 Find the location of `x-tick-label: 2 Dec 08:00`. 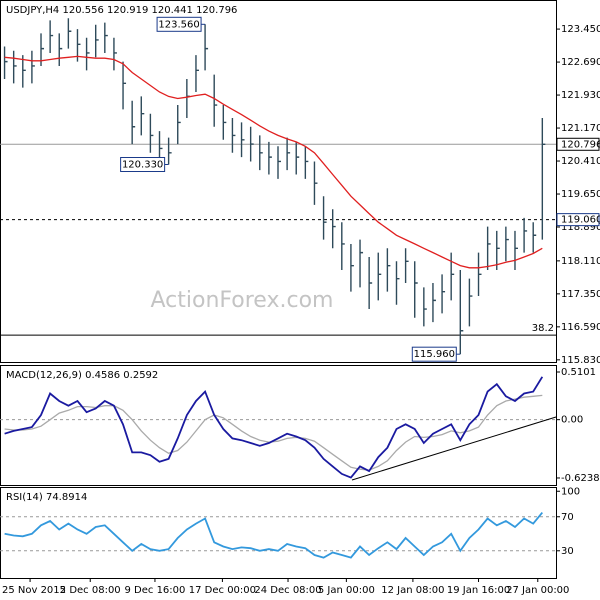

x-tick-label: 2 Dec 08:00 is located at coordinates (90, 590).